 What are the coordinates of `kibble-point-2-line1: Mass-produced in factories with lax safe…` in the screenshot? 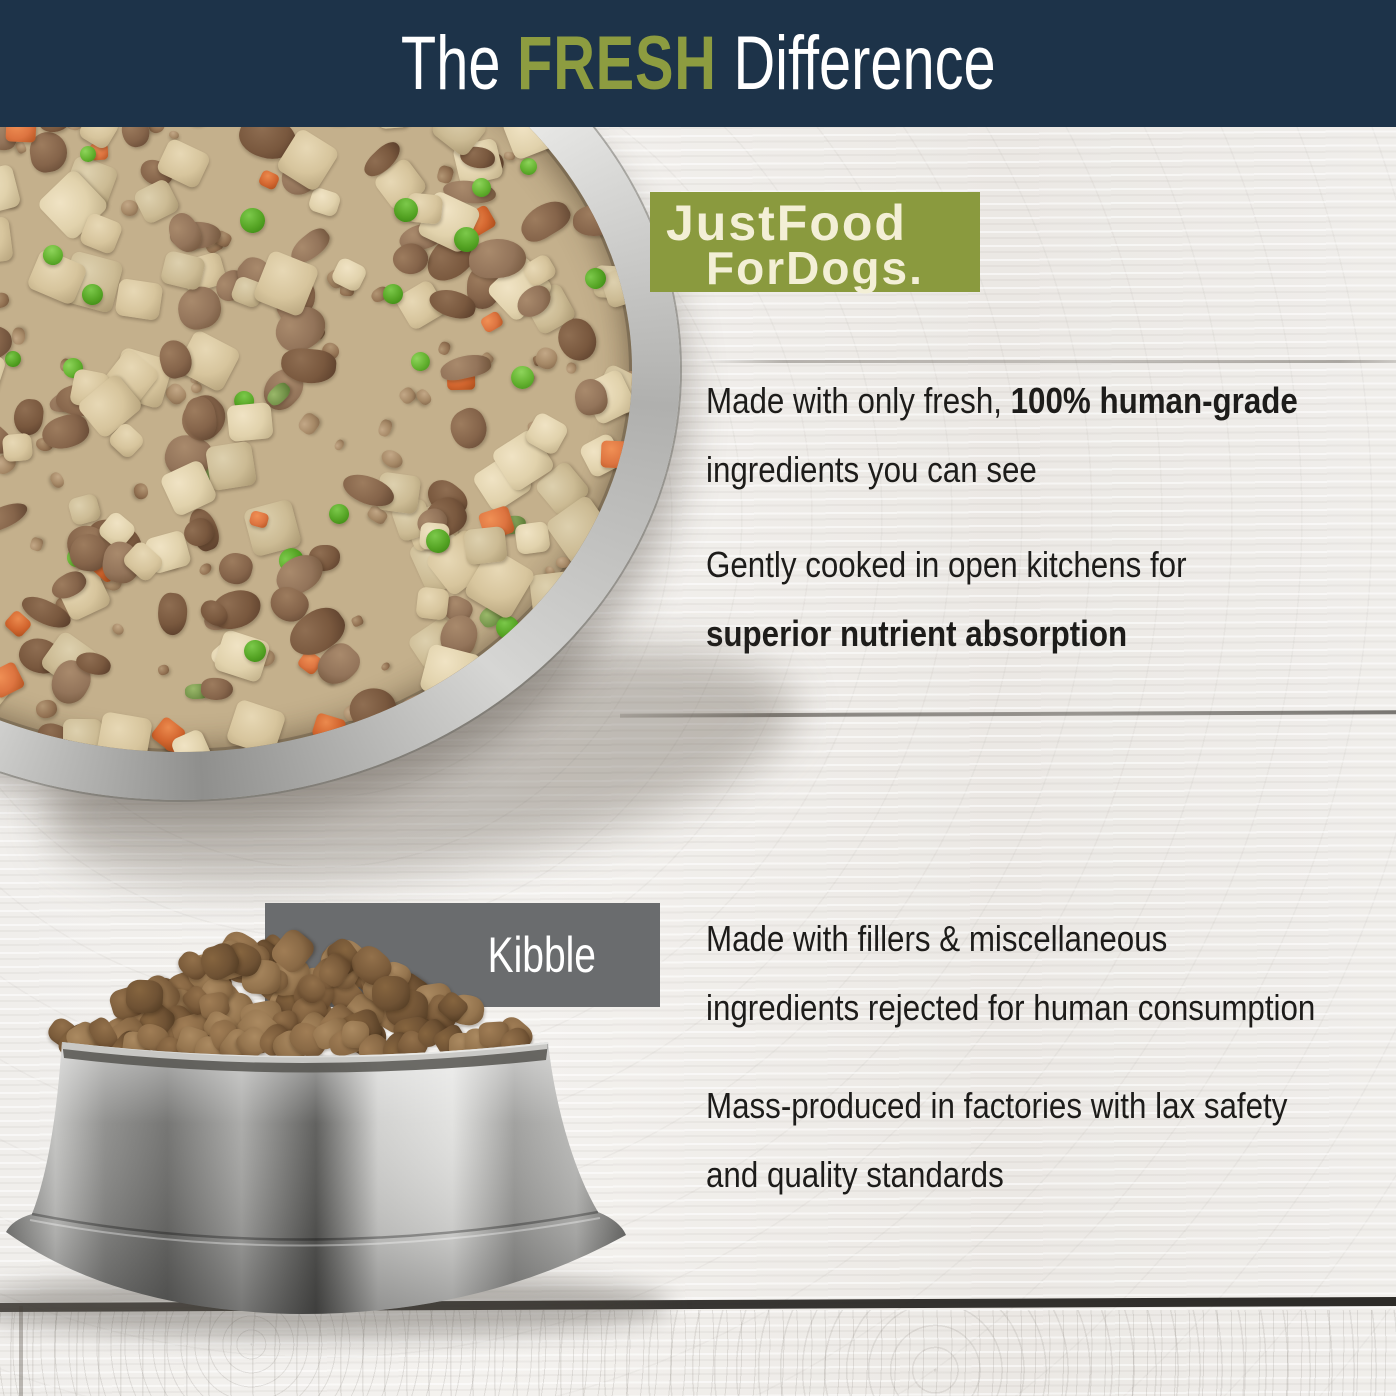 It's located at (997, 1105).